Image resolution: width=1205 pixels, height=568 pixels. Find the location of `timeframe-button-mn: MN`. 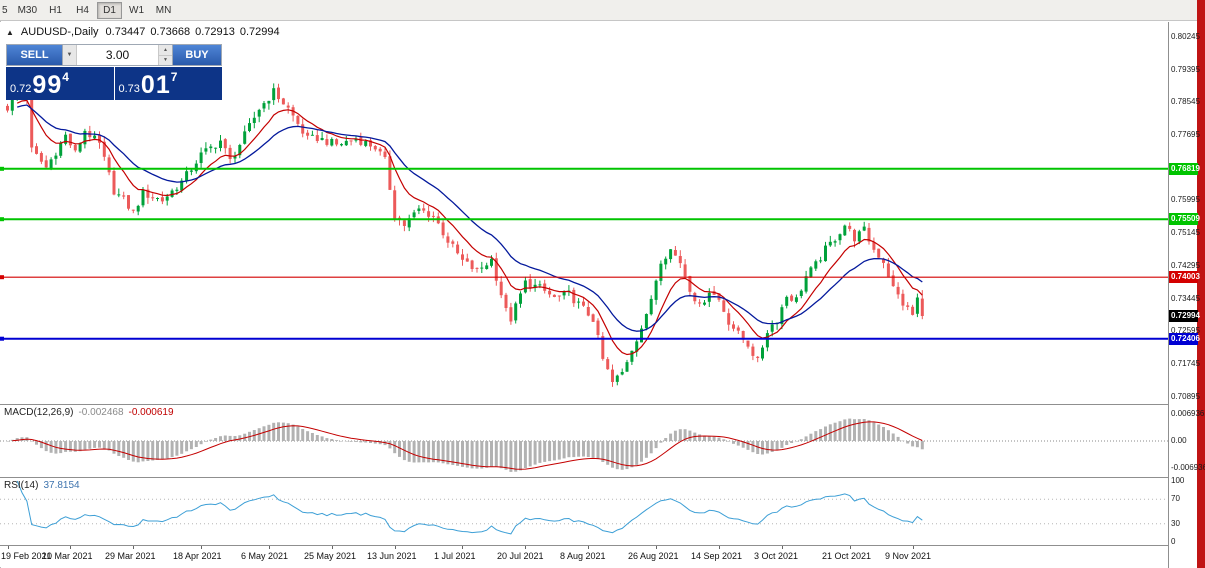

timeframe-button-mn: MN is located at coordinates (163, 10).